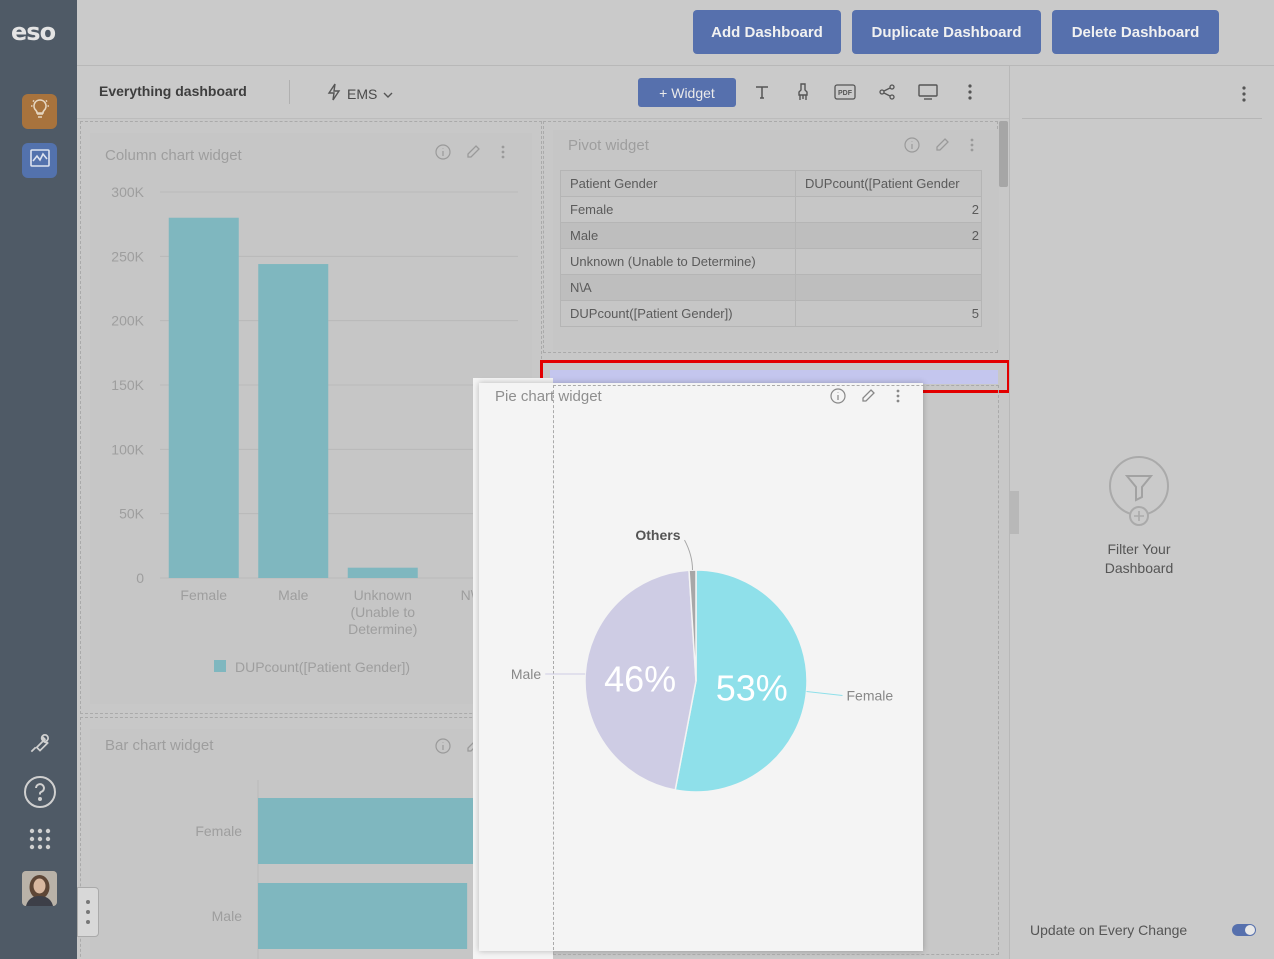 The height and width of the screenshot is (959, 1274). I want to click on add-dashboard-button: Add Dashboard, so click(767, 32).